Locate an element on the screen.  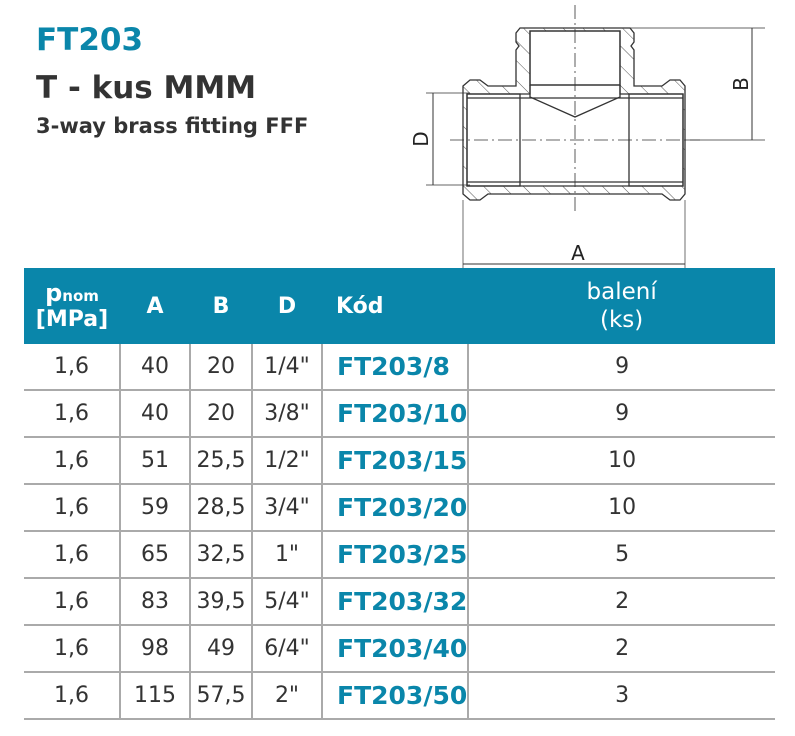
dimension-label-a: A is located at coordinates (578, 253).